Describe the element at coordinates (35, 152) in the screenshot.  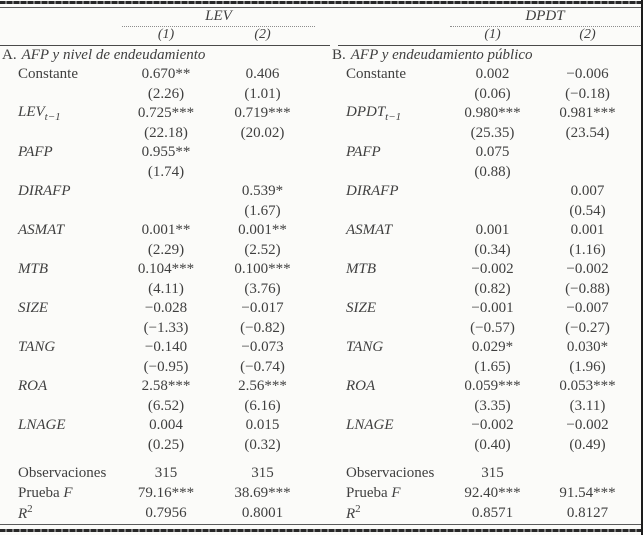
I see `row-label: PAFP` at that location.